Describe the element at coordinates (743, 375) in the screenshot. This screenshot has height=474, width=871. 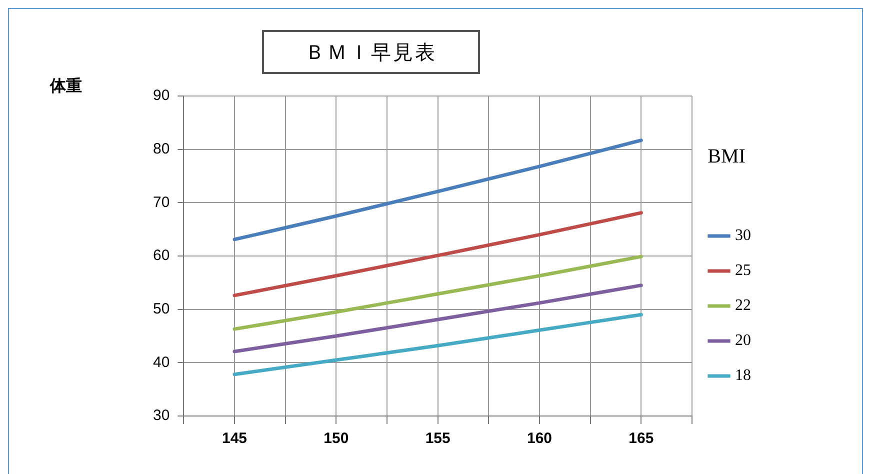
I see `legend-label: 18` at that location.